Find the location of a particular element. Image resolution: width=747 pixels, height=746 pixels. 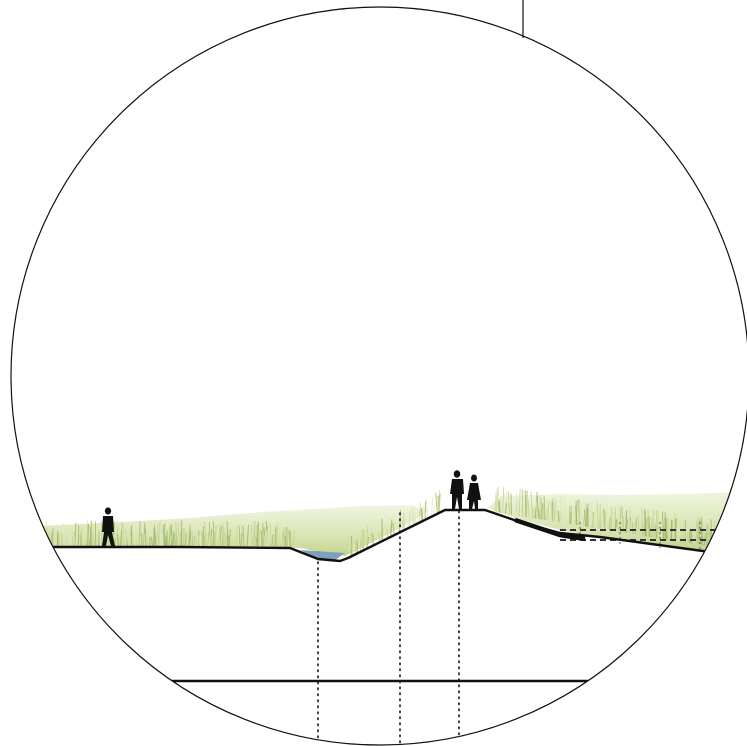

reed-vegetation is located at coordinates (393, 521).